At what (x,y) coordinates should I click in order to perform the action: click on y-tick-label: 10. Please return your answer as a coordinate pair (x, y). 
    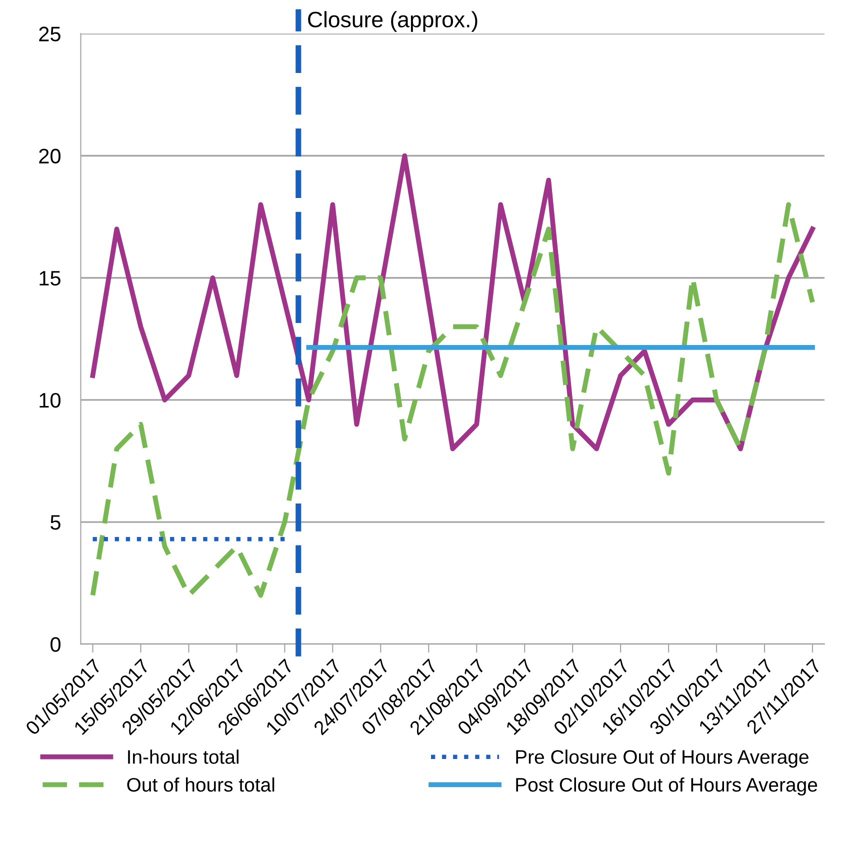
    Looking at the image, I should click on (50, 400).